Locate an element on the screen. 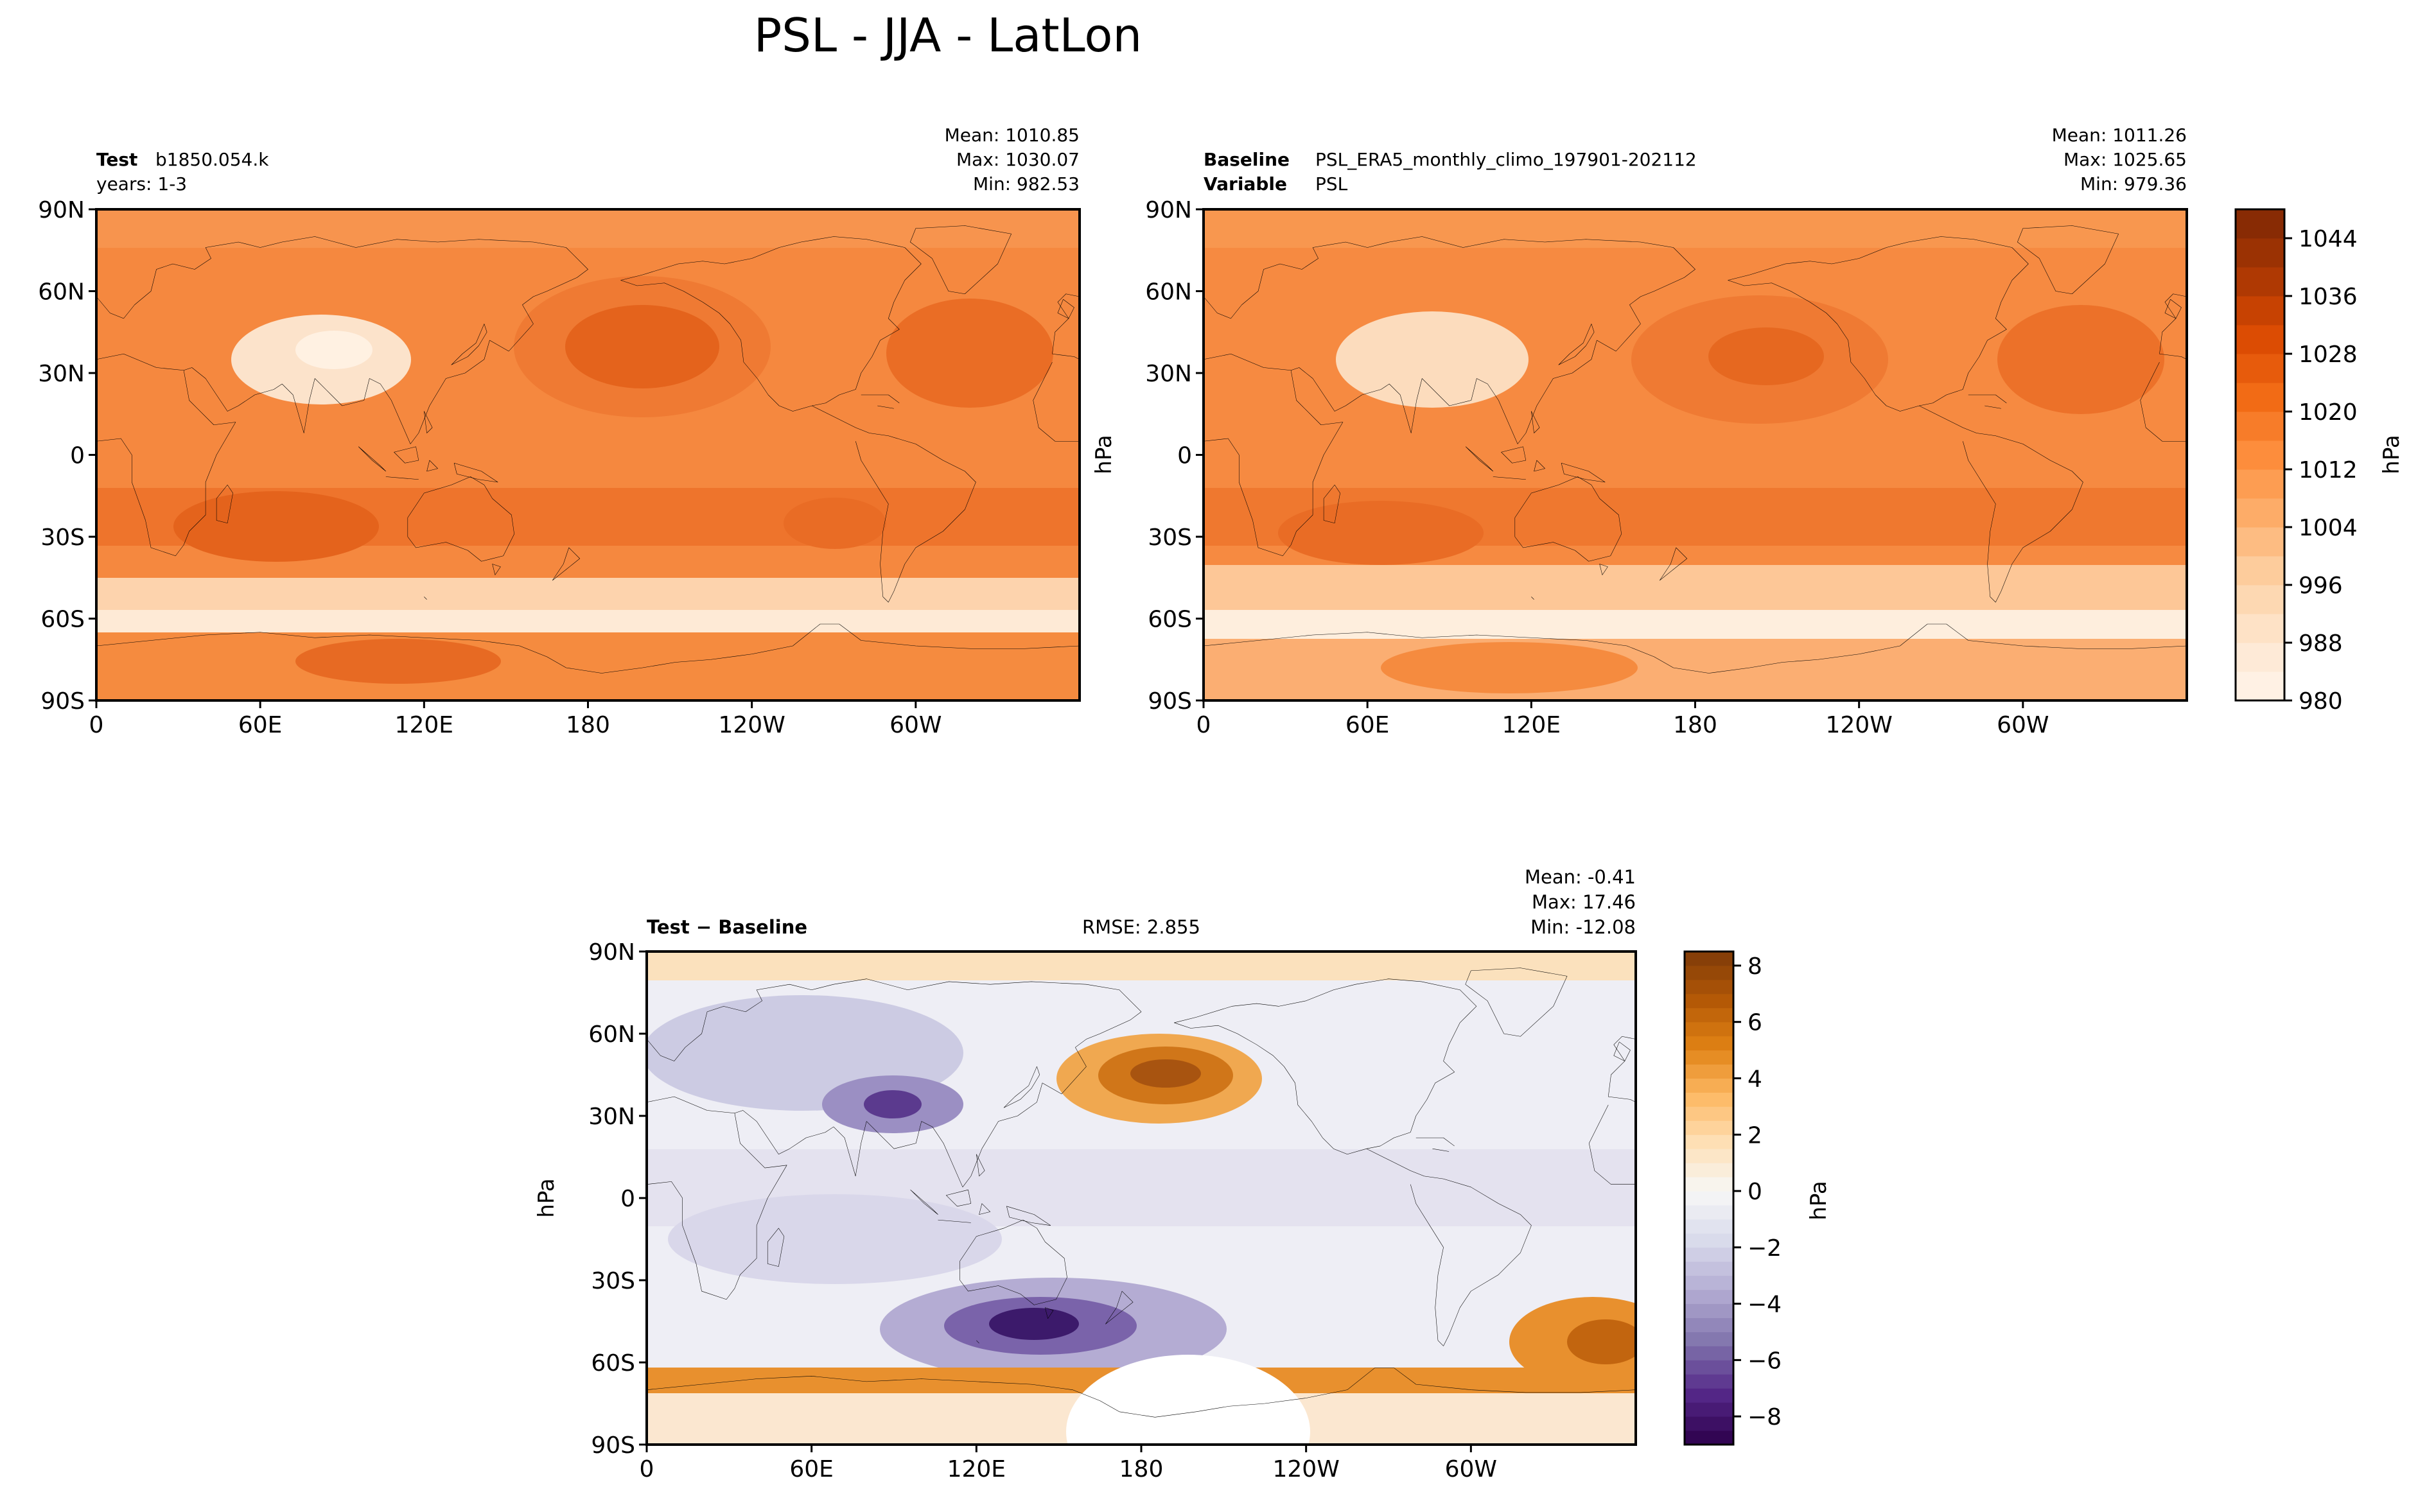 The height and width of the screenshot is (1512, 2427). baseline-antarctic-band is located at coordinates (1695, 669).